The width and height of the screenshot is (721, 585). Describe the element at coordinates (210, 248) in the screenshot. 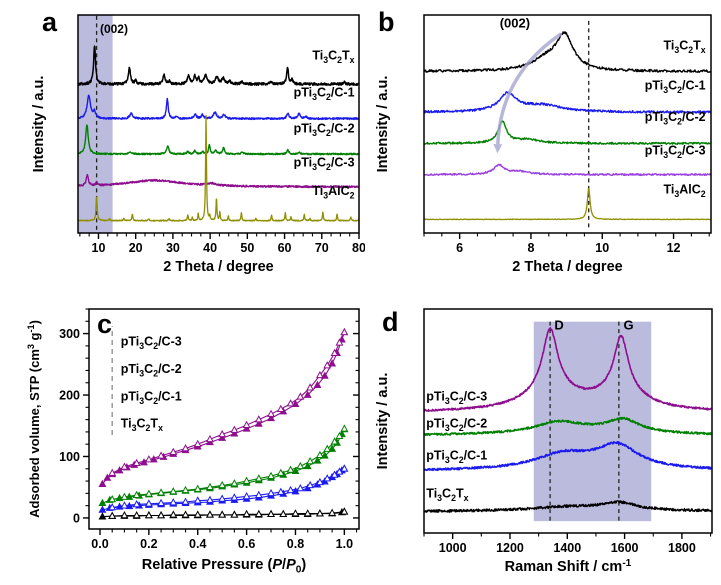

I see `x-tick-label: 40` at that location.